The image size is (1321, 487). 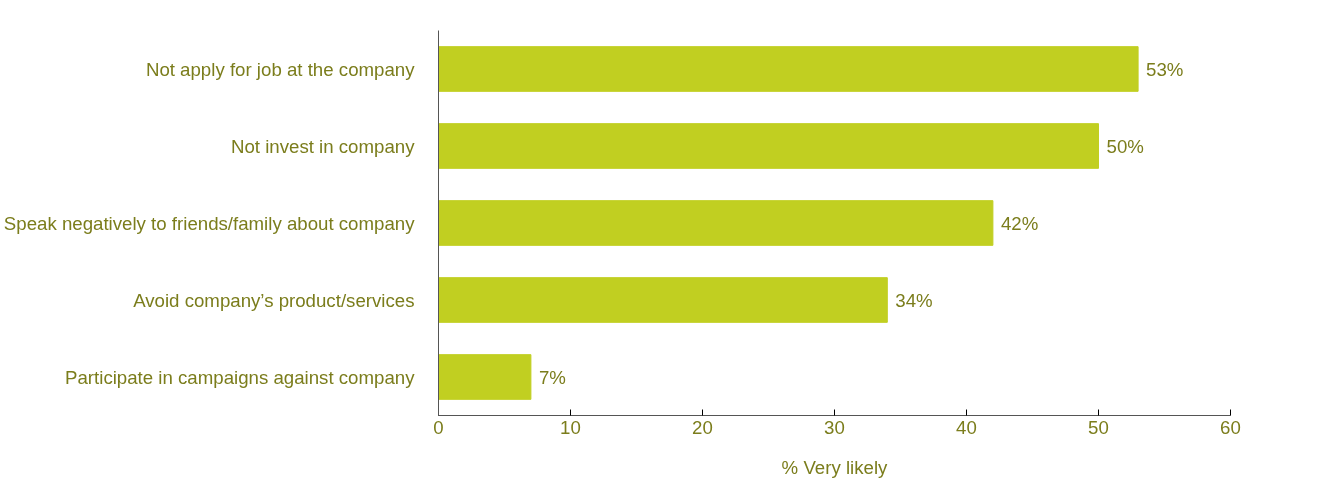 I want to click on x-tick-label: 0, so click(x=438, y=427).